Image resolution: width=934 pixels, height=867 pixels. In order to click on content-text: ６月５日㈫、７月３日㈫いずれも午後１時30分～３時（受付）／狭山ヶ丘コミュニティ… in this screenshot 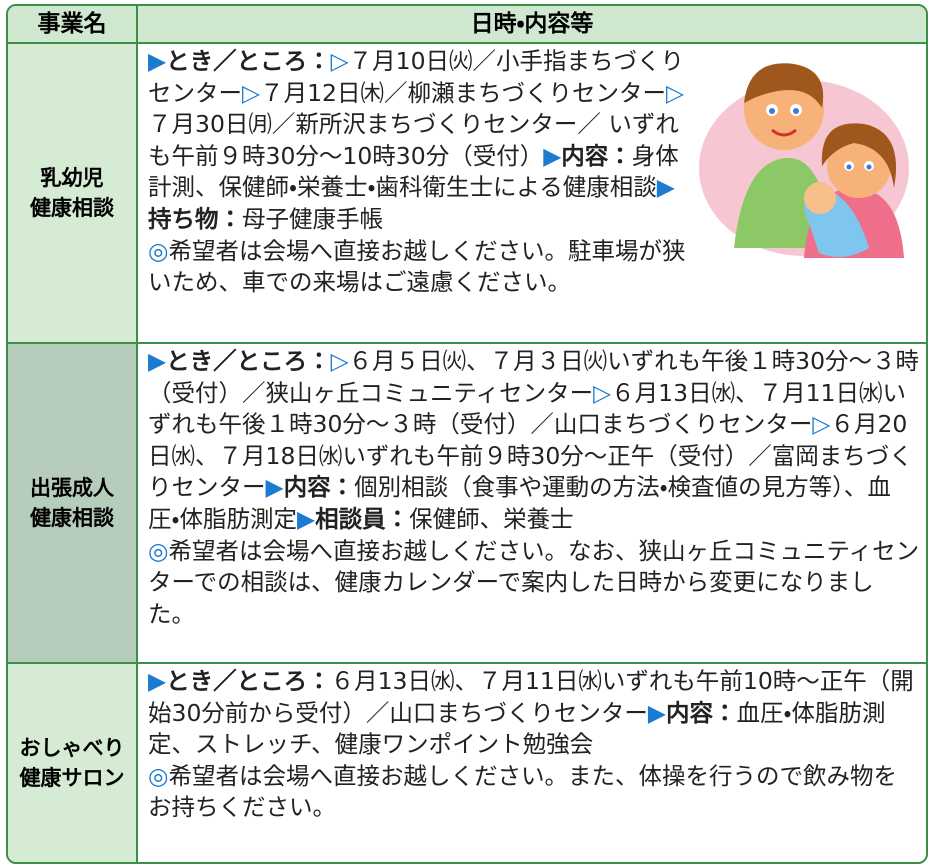, I will do `click(534, 377)`.